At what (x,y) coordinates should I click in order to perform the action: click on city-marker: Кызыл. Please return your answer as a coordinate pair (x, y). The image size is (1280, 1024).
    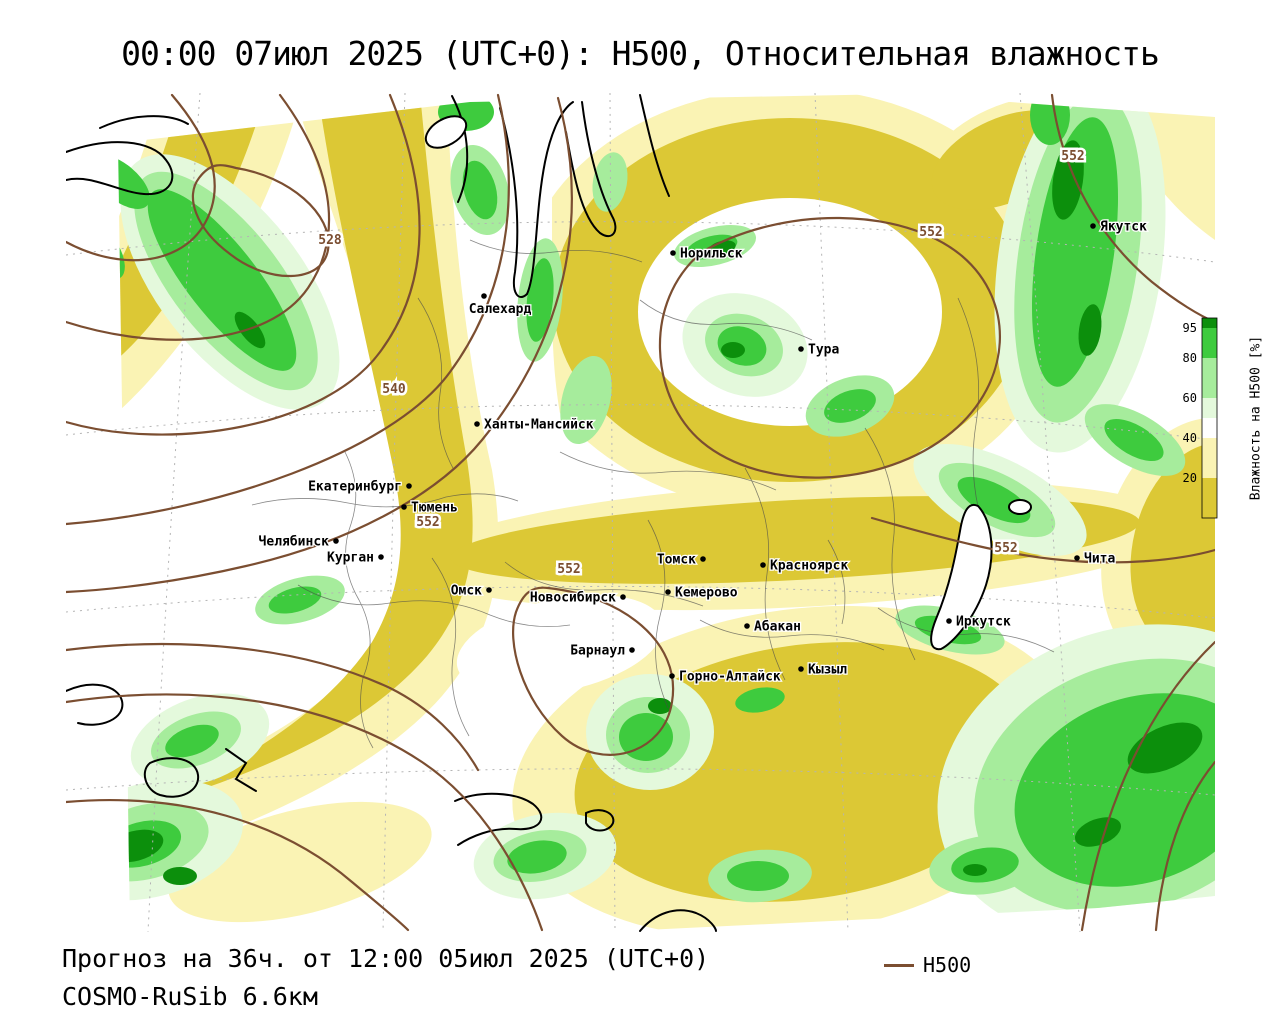
    Looking at the image, I should click on (823, 670).